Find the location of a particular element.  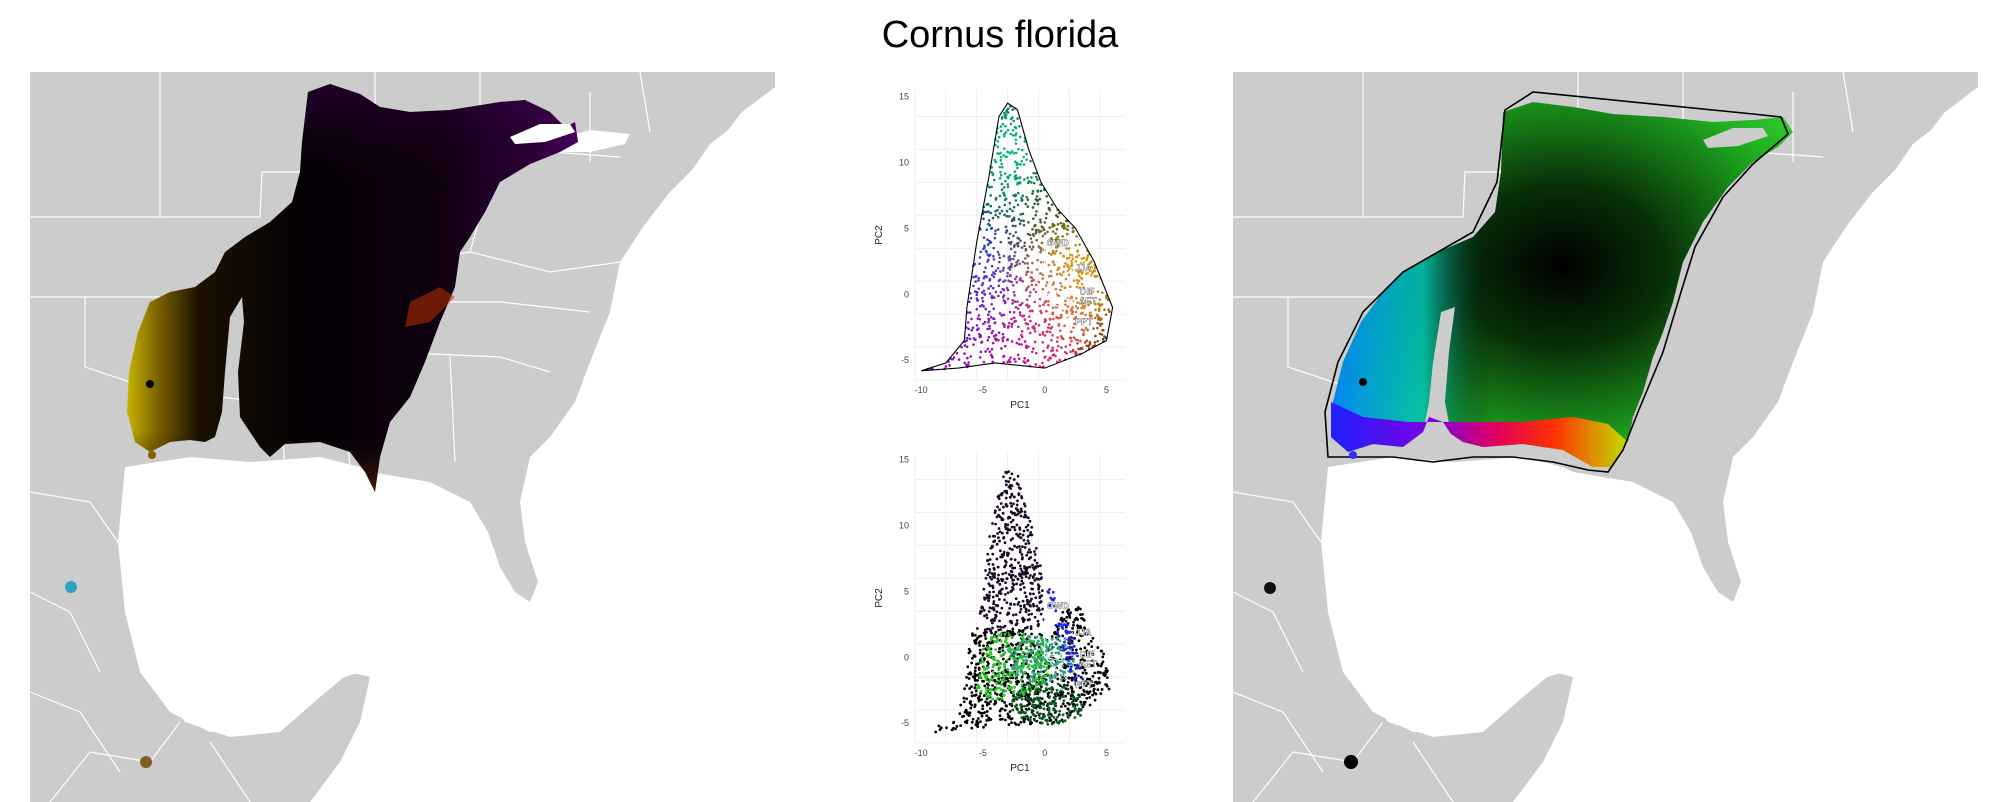

loading-vector is located at coordinates (1059, 671).